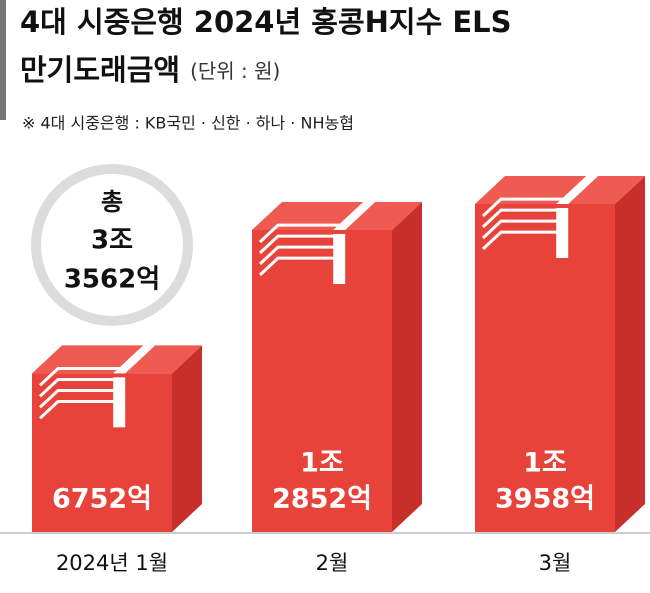  Describe the element at coordinates (555, 563) in the screenshot. I see `x-tick-label: 3월` at that location.